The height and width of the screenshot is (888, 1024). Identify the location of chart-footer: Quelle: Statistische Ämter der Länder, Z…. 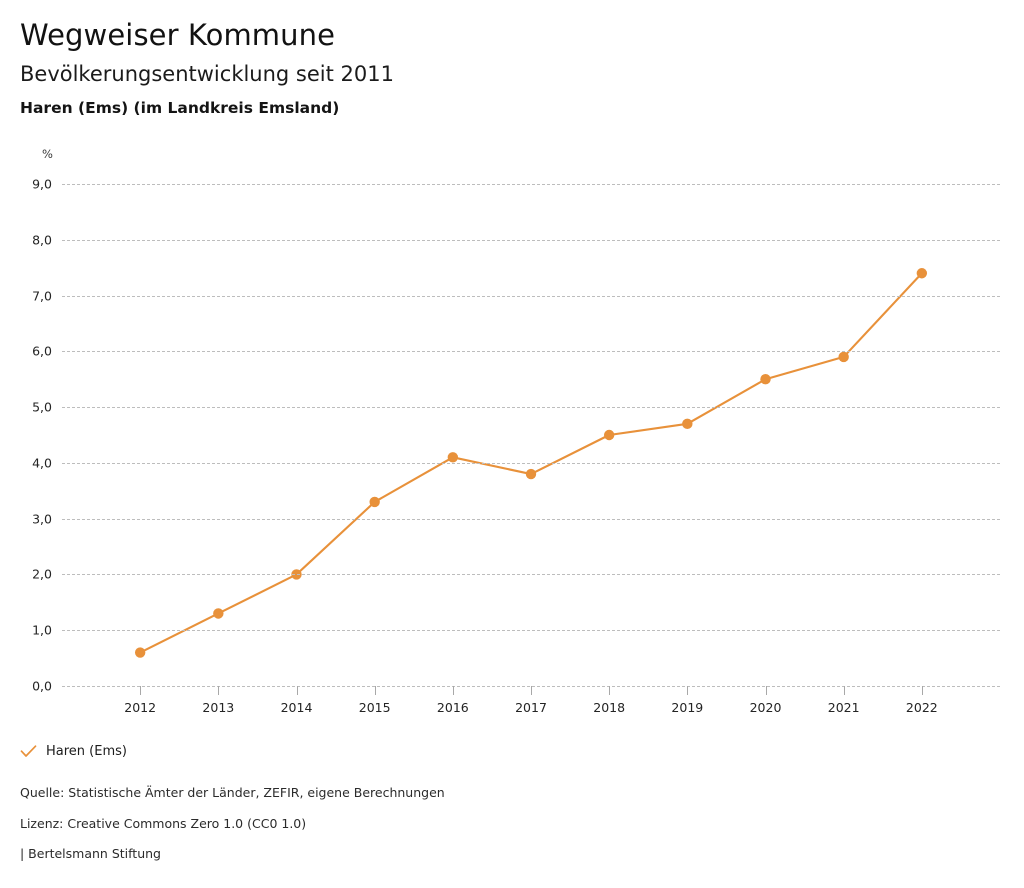
(470, 823).